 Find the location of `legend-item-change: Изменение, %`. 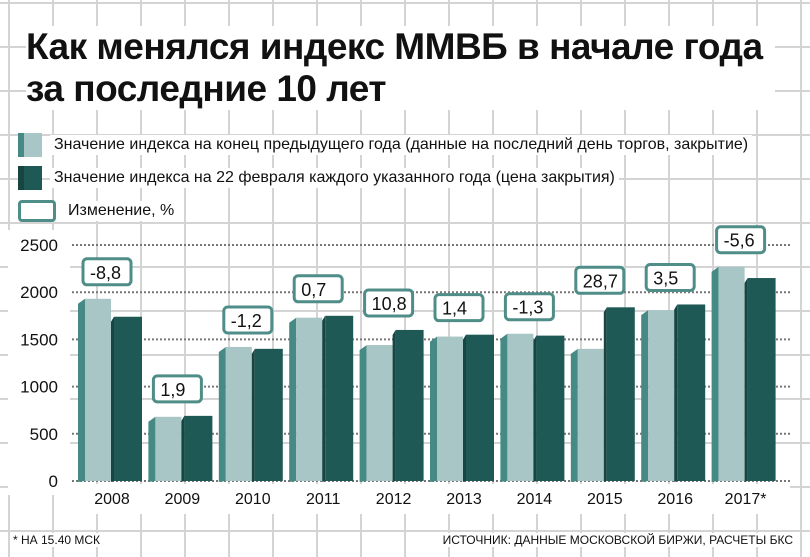

legend-item-change: Изменение, % is located at coordinates (385, 210).